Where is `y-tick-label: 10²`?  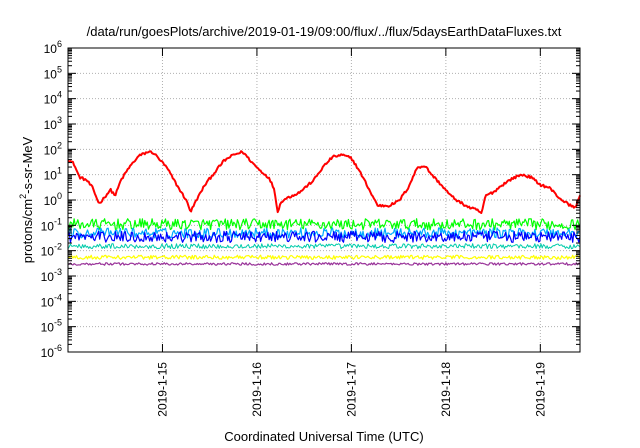 y-tick-label: 10² is located at coordinates (53, 148).